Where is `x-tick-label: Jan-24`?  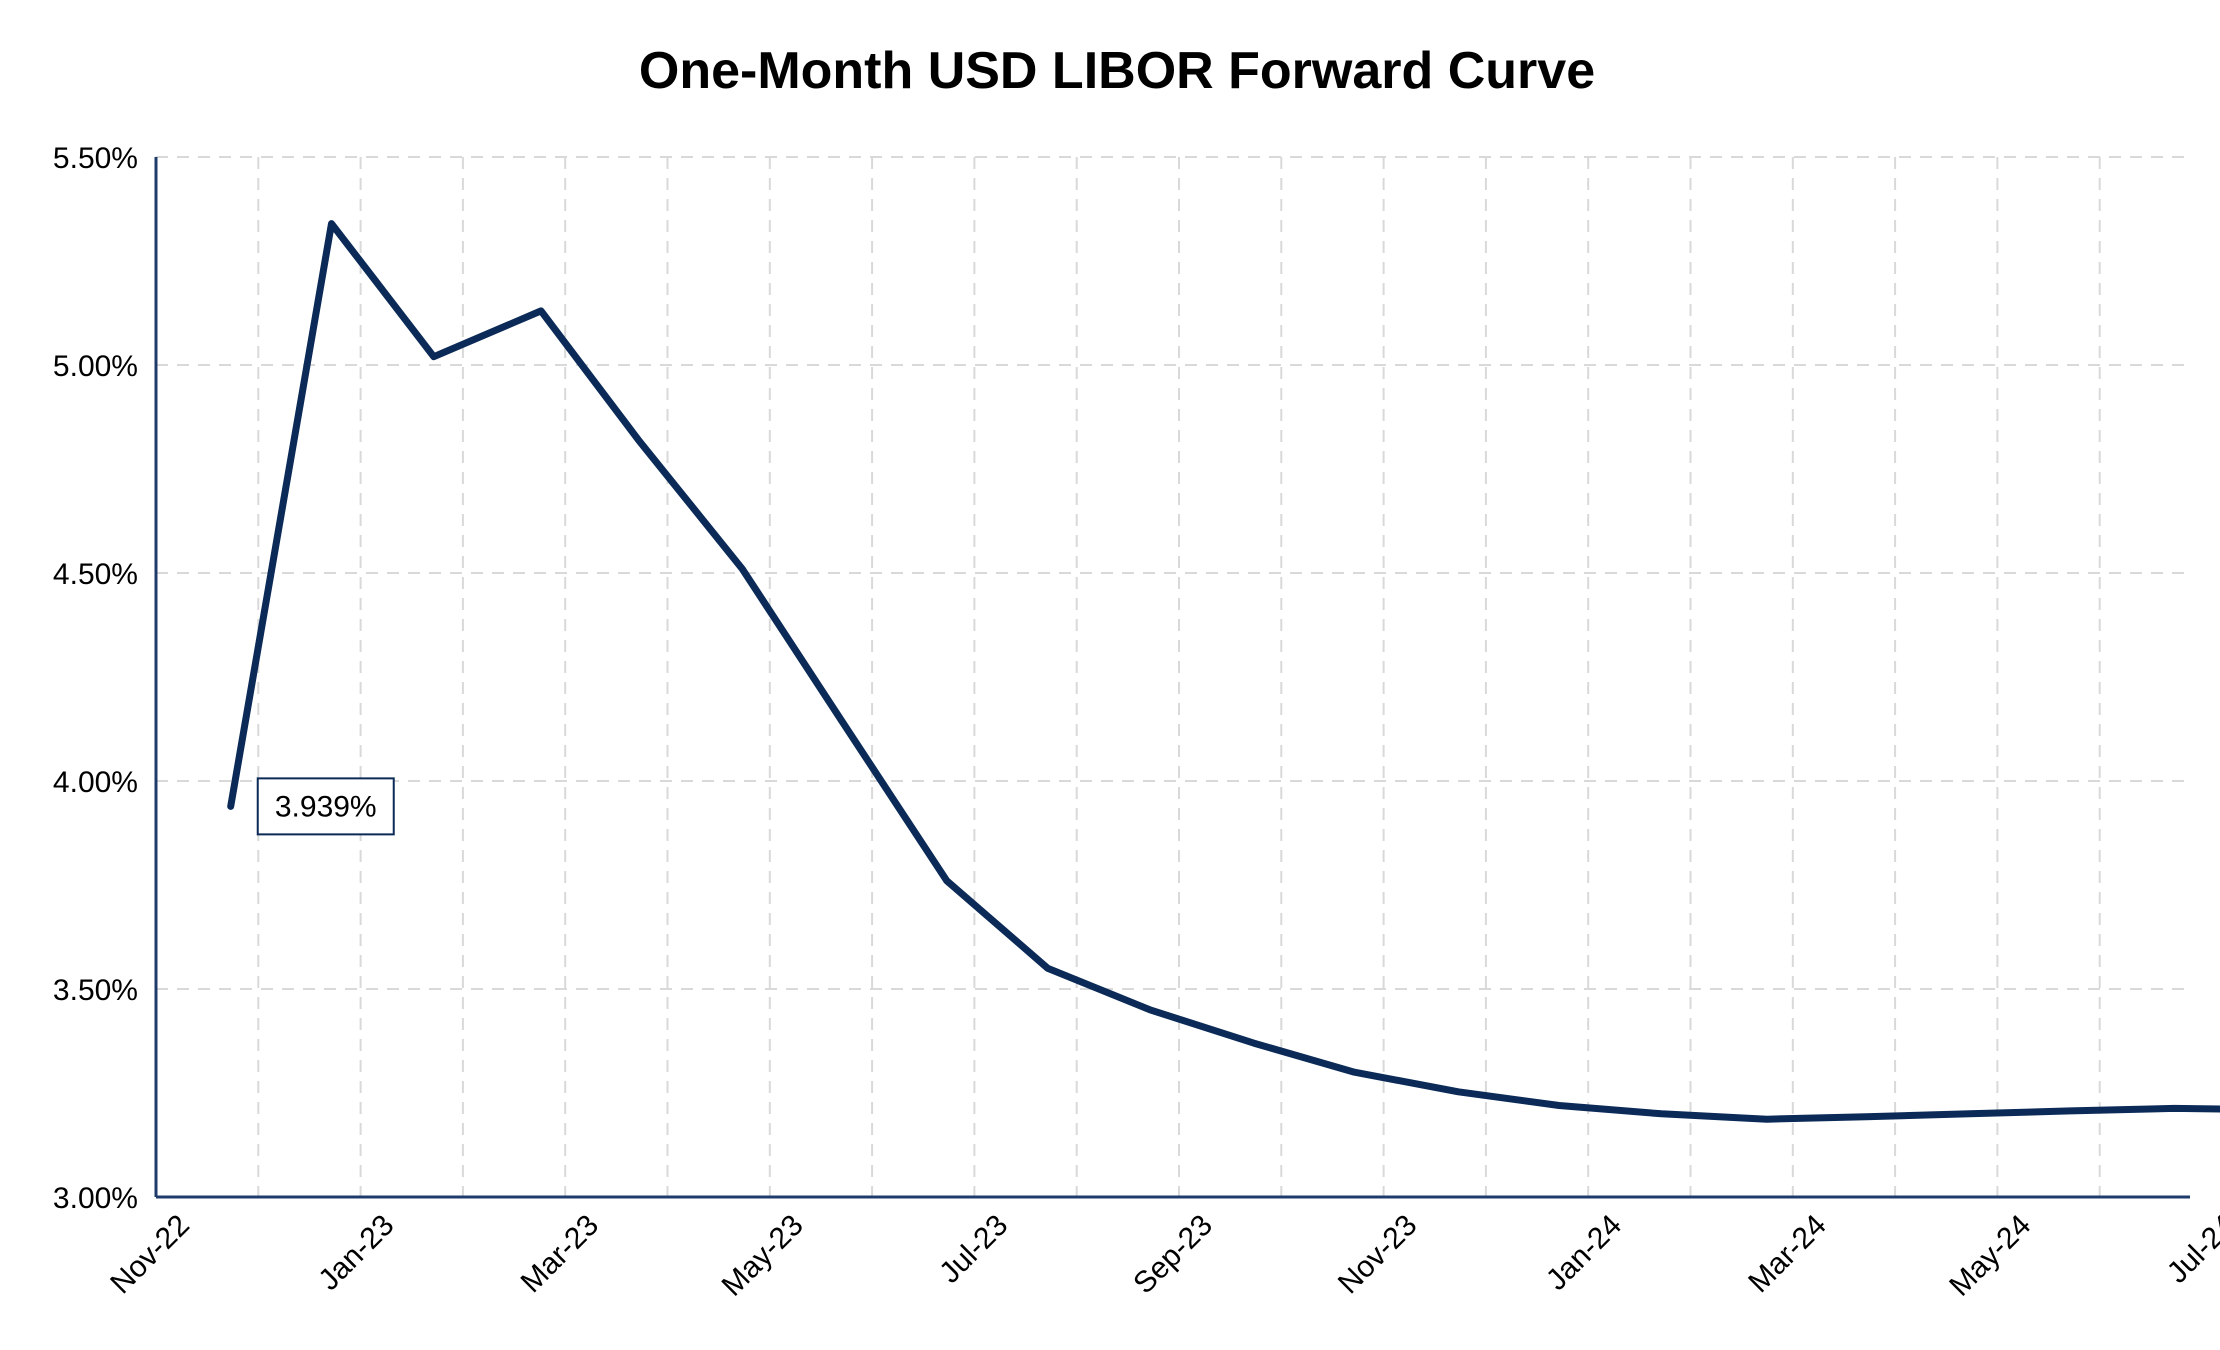 x-tick-label: Jan-24 is located at coordinates (1584, 1253).